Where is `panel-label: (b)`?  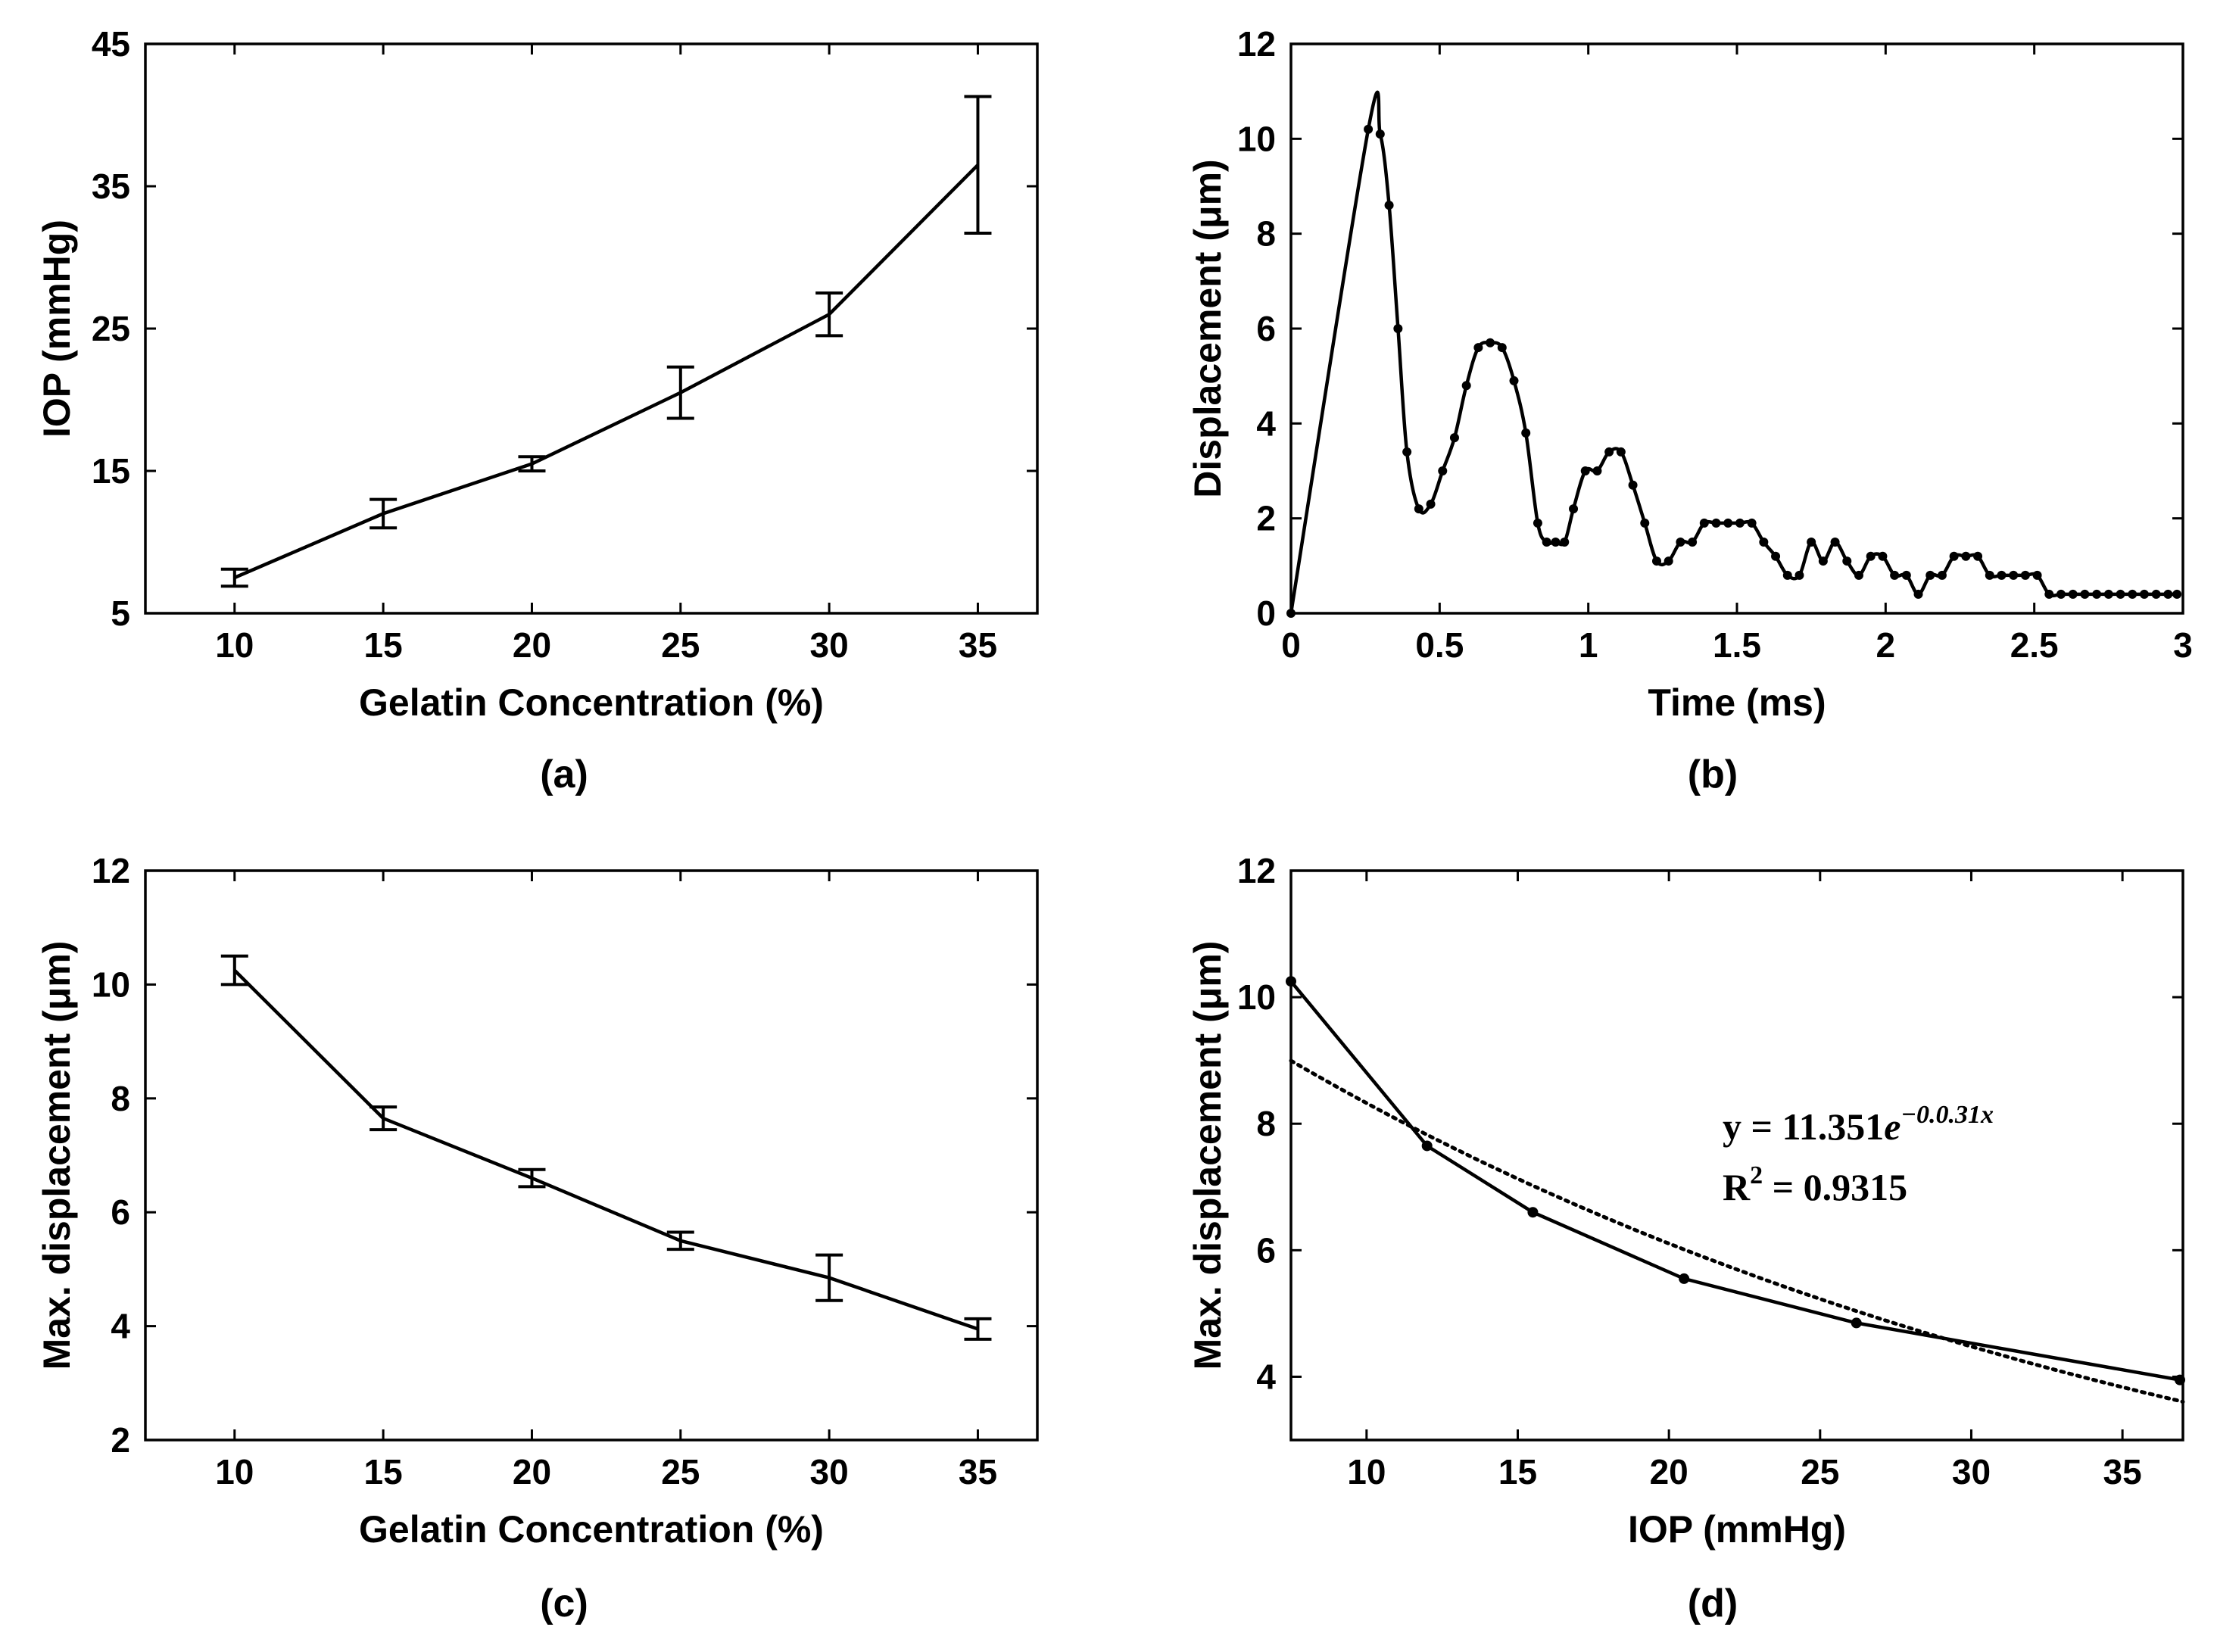 panel-label: (b) is located at coordinates (1713, 774).